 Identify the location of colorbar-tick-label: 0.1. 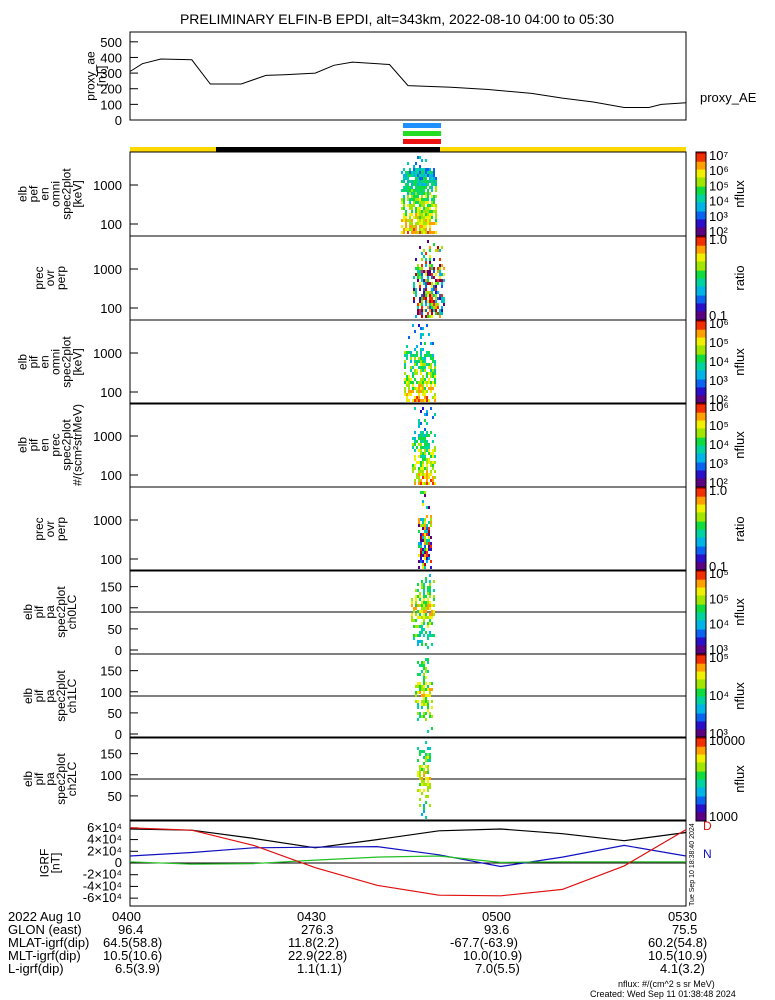
(718, 315).